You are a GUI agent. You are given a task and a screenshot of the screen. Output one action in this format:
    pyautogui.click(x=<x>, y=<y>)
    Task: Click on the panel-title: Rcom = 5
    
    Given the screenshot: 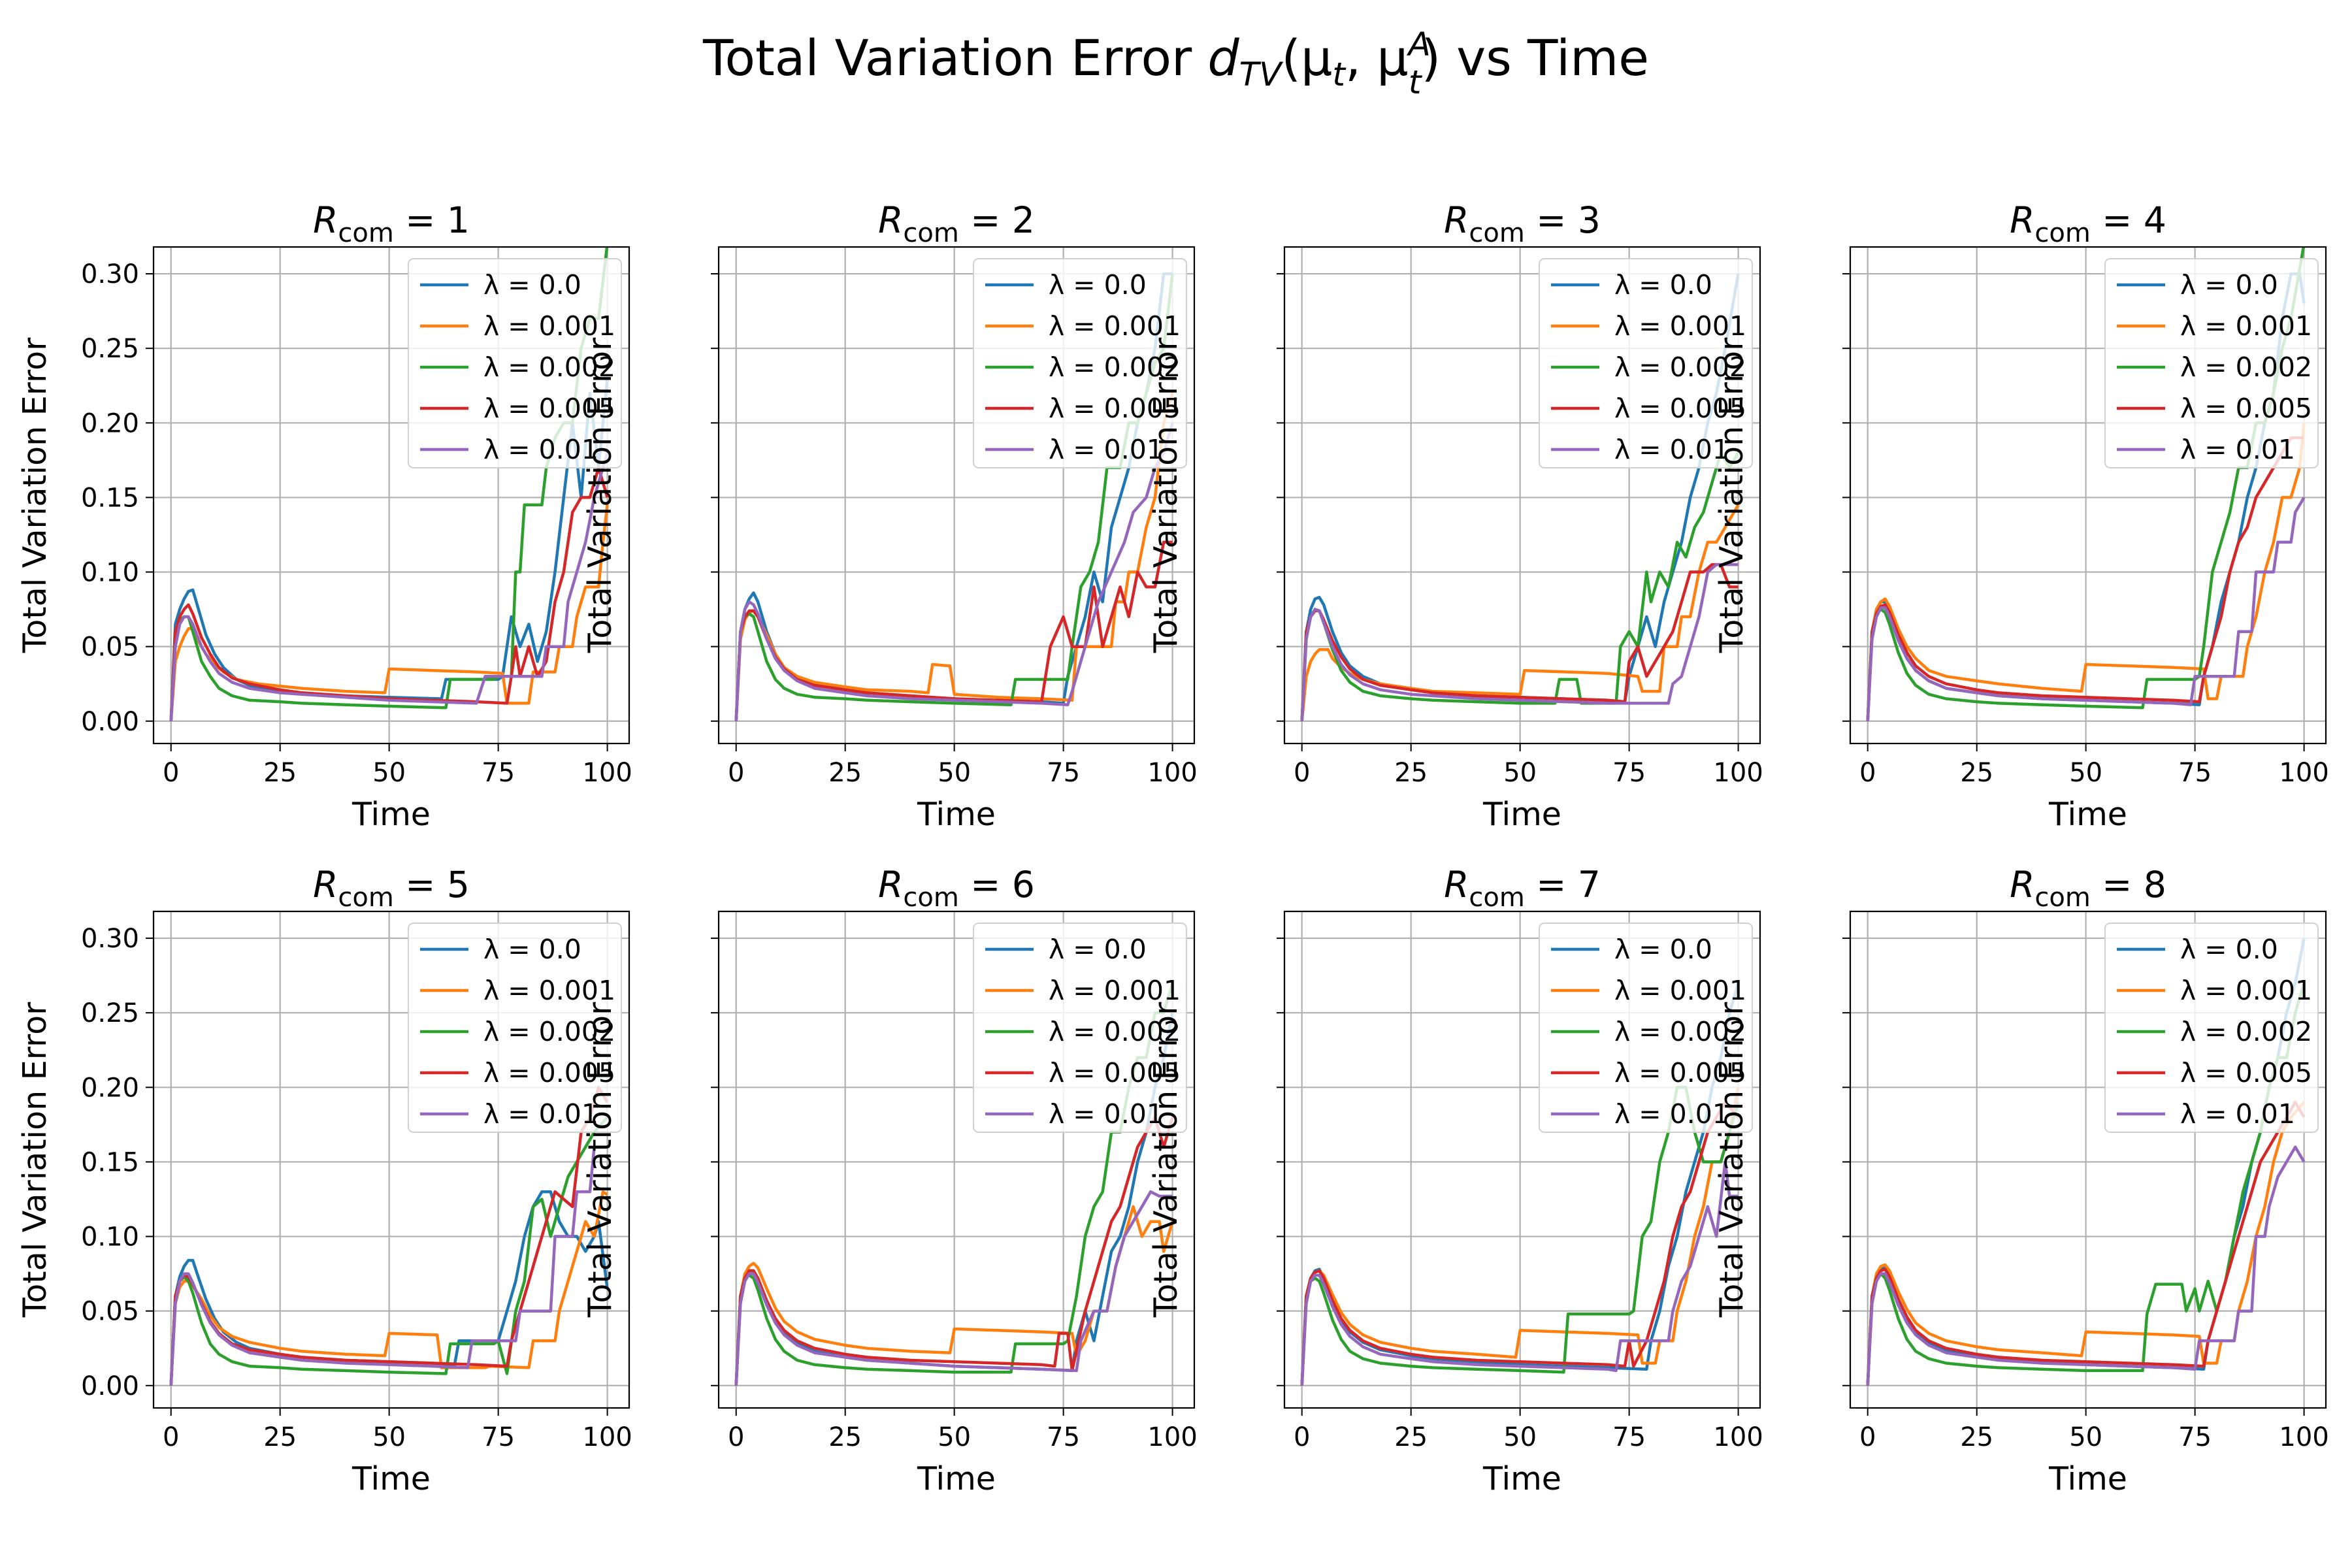 What is the action you would take?
    pyautogui.click(x=391, y=888)
    